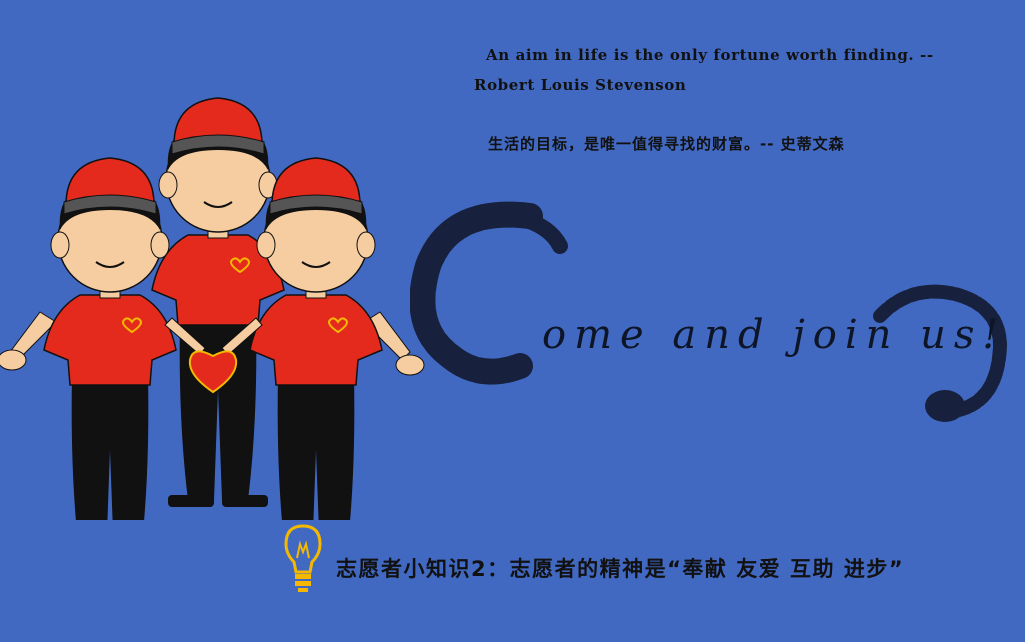 The image size is (1025, 642). Describe the element at coordinates (213, 372) in the screenshot. I see `heart-icon` at that location.